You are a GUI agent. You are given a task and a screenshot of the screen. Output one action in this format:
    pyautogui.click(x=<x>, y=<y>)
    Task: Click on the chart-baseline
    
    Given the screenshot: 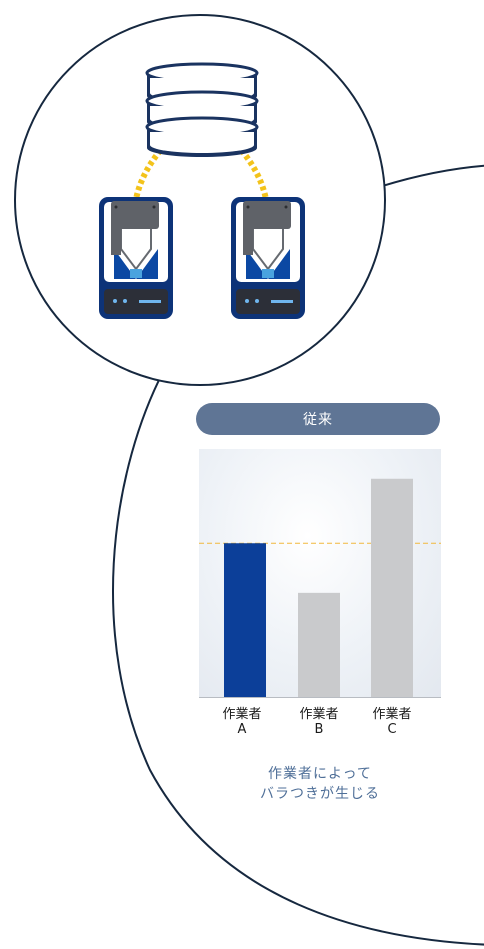 What is the action you would take?
    pyautogui.click(x=320, y=697)
    